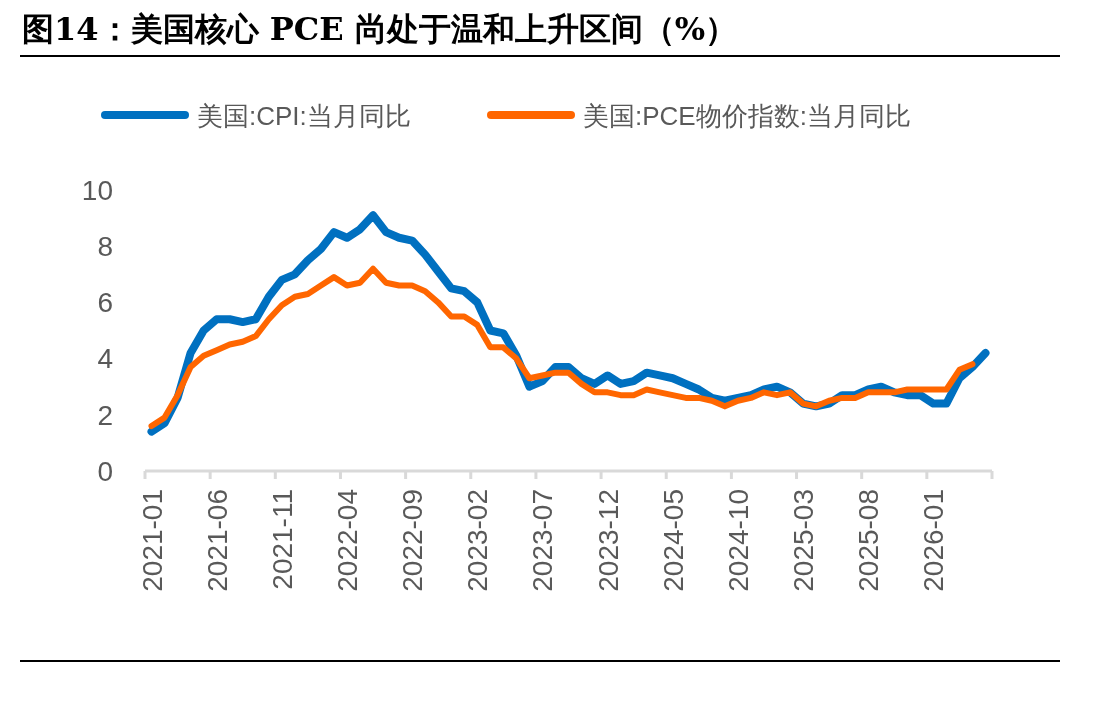  Describe the element at coordinates (673, 540) in the screenshot. I see `x-tick-label: 2024-05` at that location.